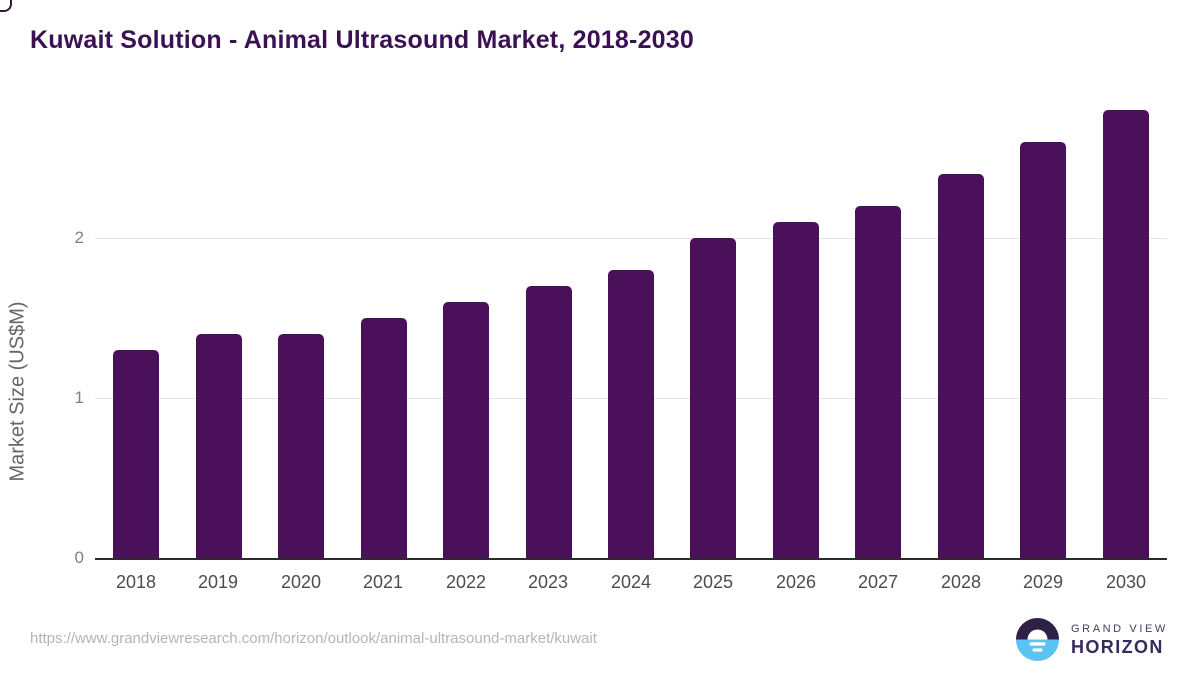 Image resolution: width=1200 pixels, height=675 pixels. I want to click on bar-2019, so click(219, 446).